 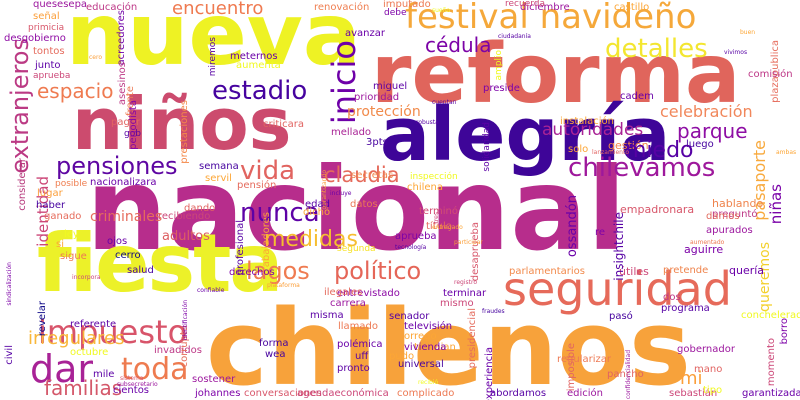 What do you see at coordinates (628, 145) in the screenshot?
I see `cloud-word: gestión` at bounding box center [628, 145].